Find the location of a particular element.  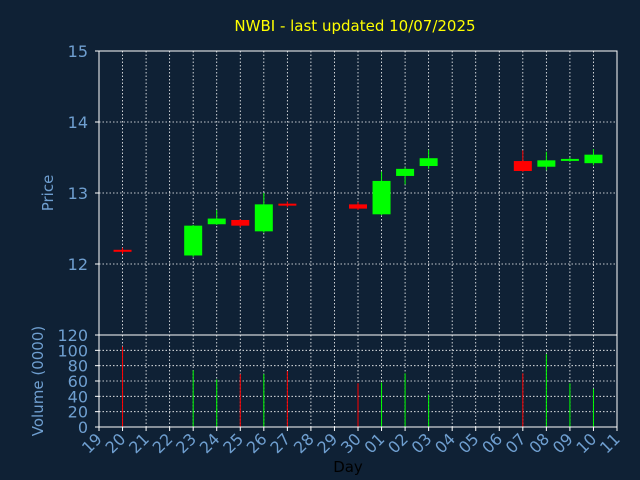

price-tick-label: 14 is located at coordinates (78, 122).